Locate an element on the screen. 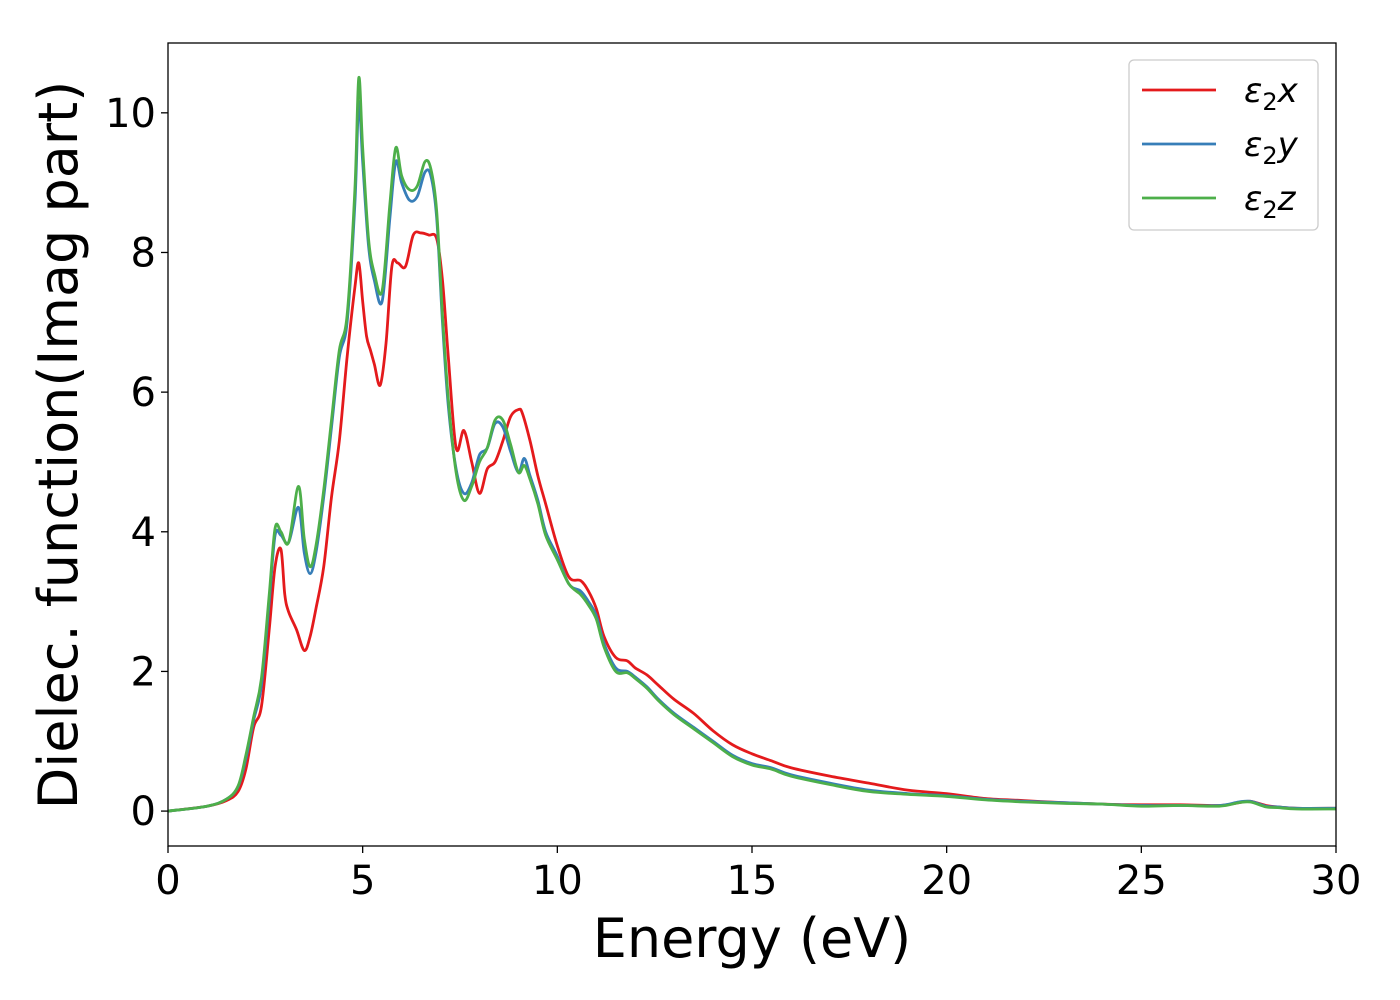 The width and height of the screenshot is (1400, 1000). x-tick-label: 25 is located at coordinates (1141, 881).